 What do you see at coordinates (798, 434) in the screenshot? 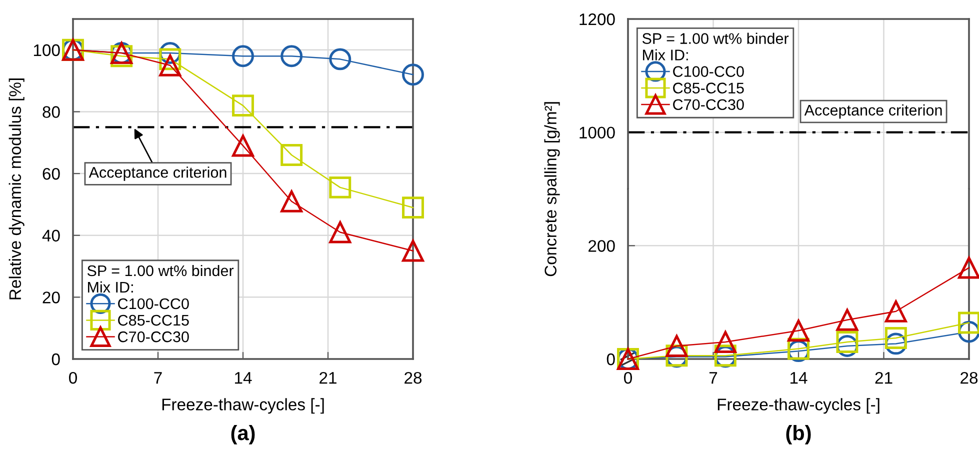
I see `text: (b)` at bounding box center [798, 434].